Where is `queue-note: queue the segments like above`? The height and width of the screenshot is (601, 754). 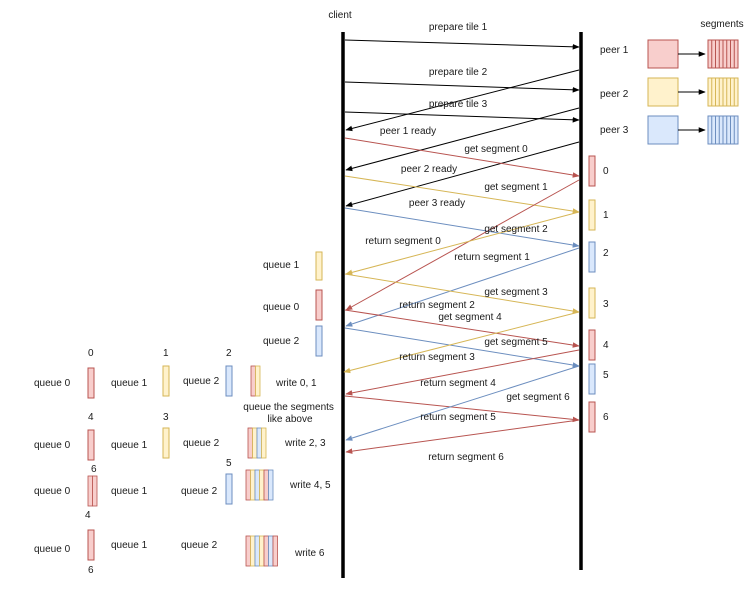 queue-note: queue the segments like above is located at coordinates (289, 413).